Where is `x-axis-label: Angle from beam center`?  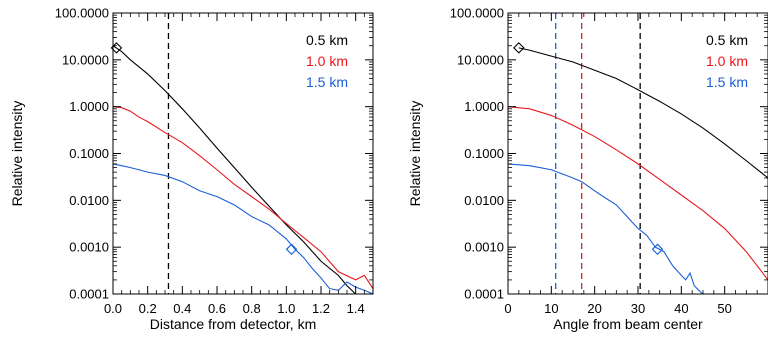 x-axis-label: Angle from beam center is located at coordinates (628, 324).